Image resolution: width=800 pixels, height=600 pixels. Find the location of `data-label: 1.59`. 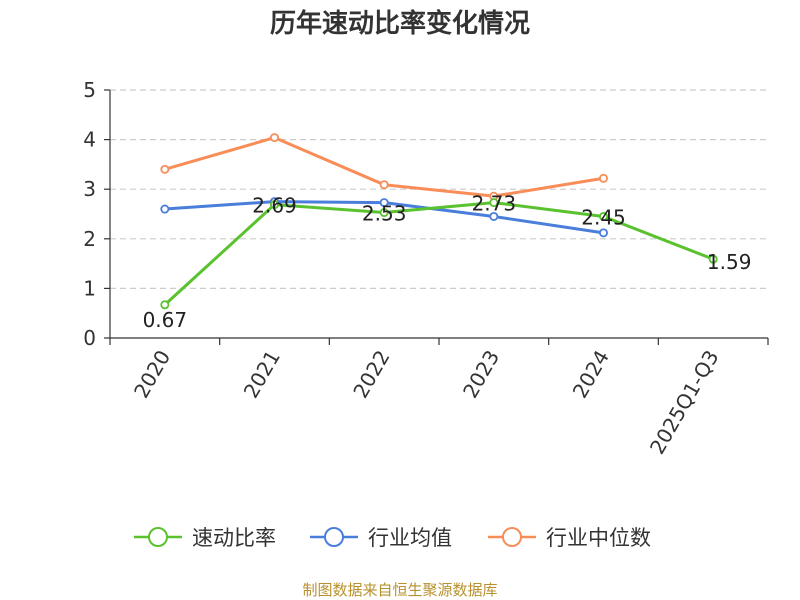

data-label: 1.59 is located at coordinates (729, 262).